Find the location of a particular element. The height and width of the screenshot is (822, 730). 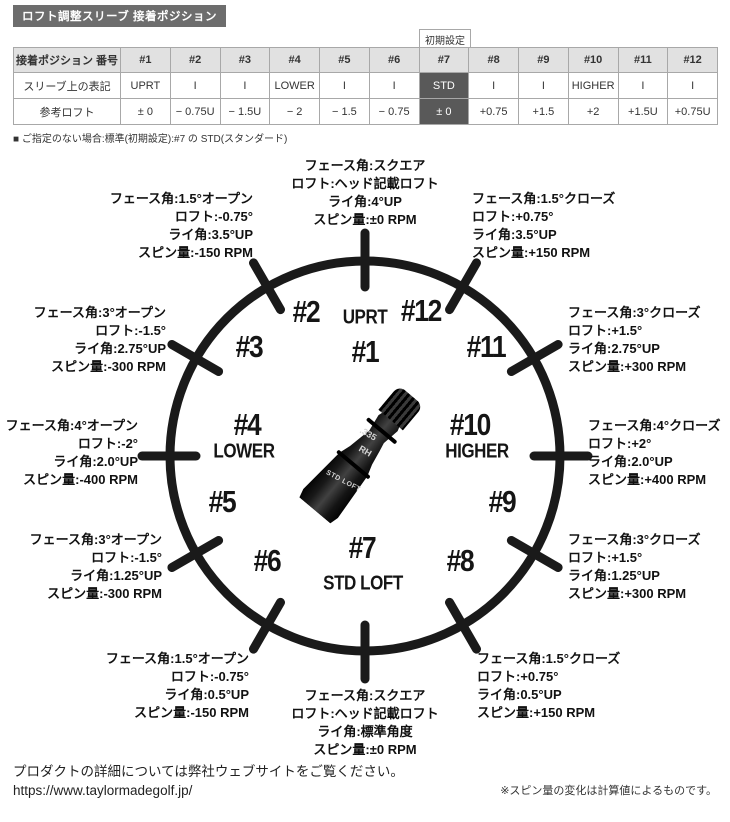

col-header: #5 is located at coordinates (344, 60).